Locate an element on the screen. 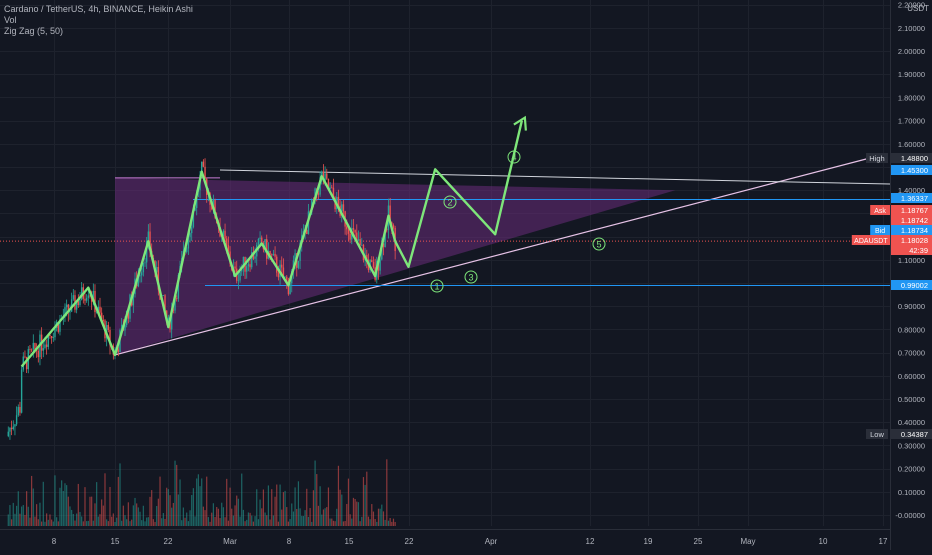  projection-arrowhead is located at coordinates (520, 123).